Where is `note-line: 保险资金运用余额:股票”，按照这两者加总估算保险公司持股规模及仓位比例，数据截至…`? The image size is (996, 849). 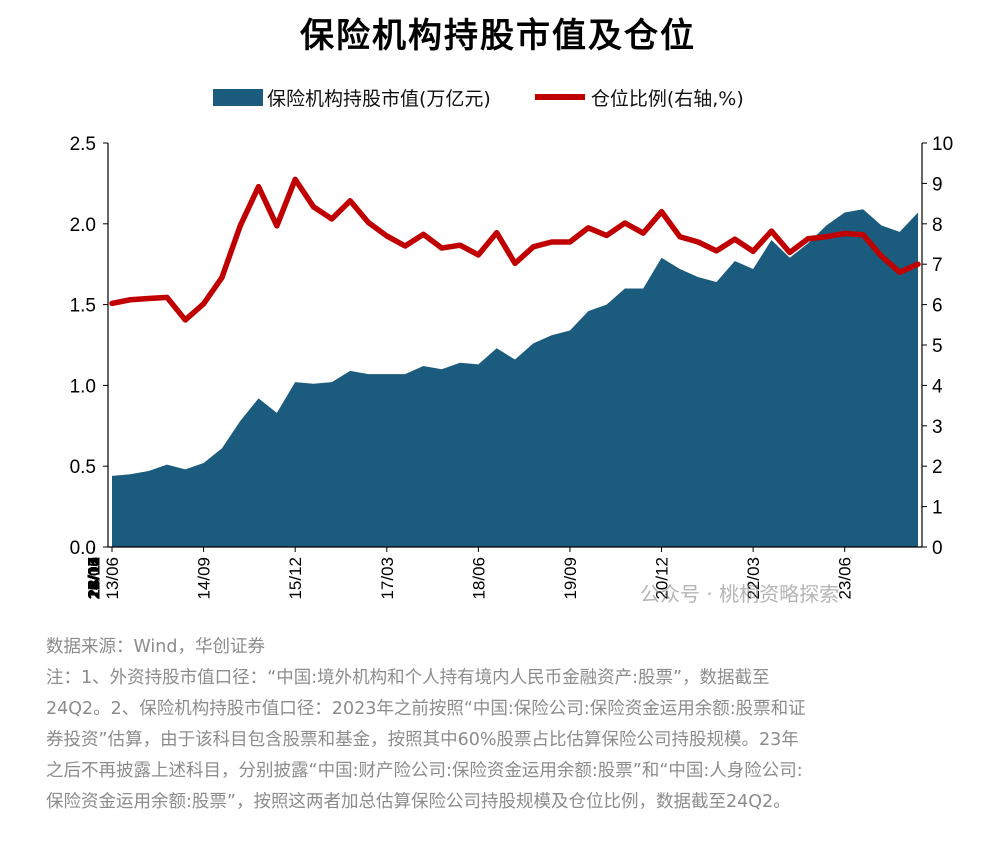
note-line: 保险资金运用余额:股票”，按照这两者加总估算保险公司持股规模及仓位比例，数据截至… is located at coordinates (418, 802).